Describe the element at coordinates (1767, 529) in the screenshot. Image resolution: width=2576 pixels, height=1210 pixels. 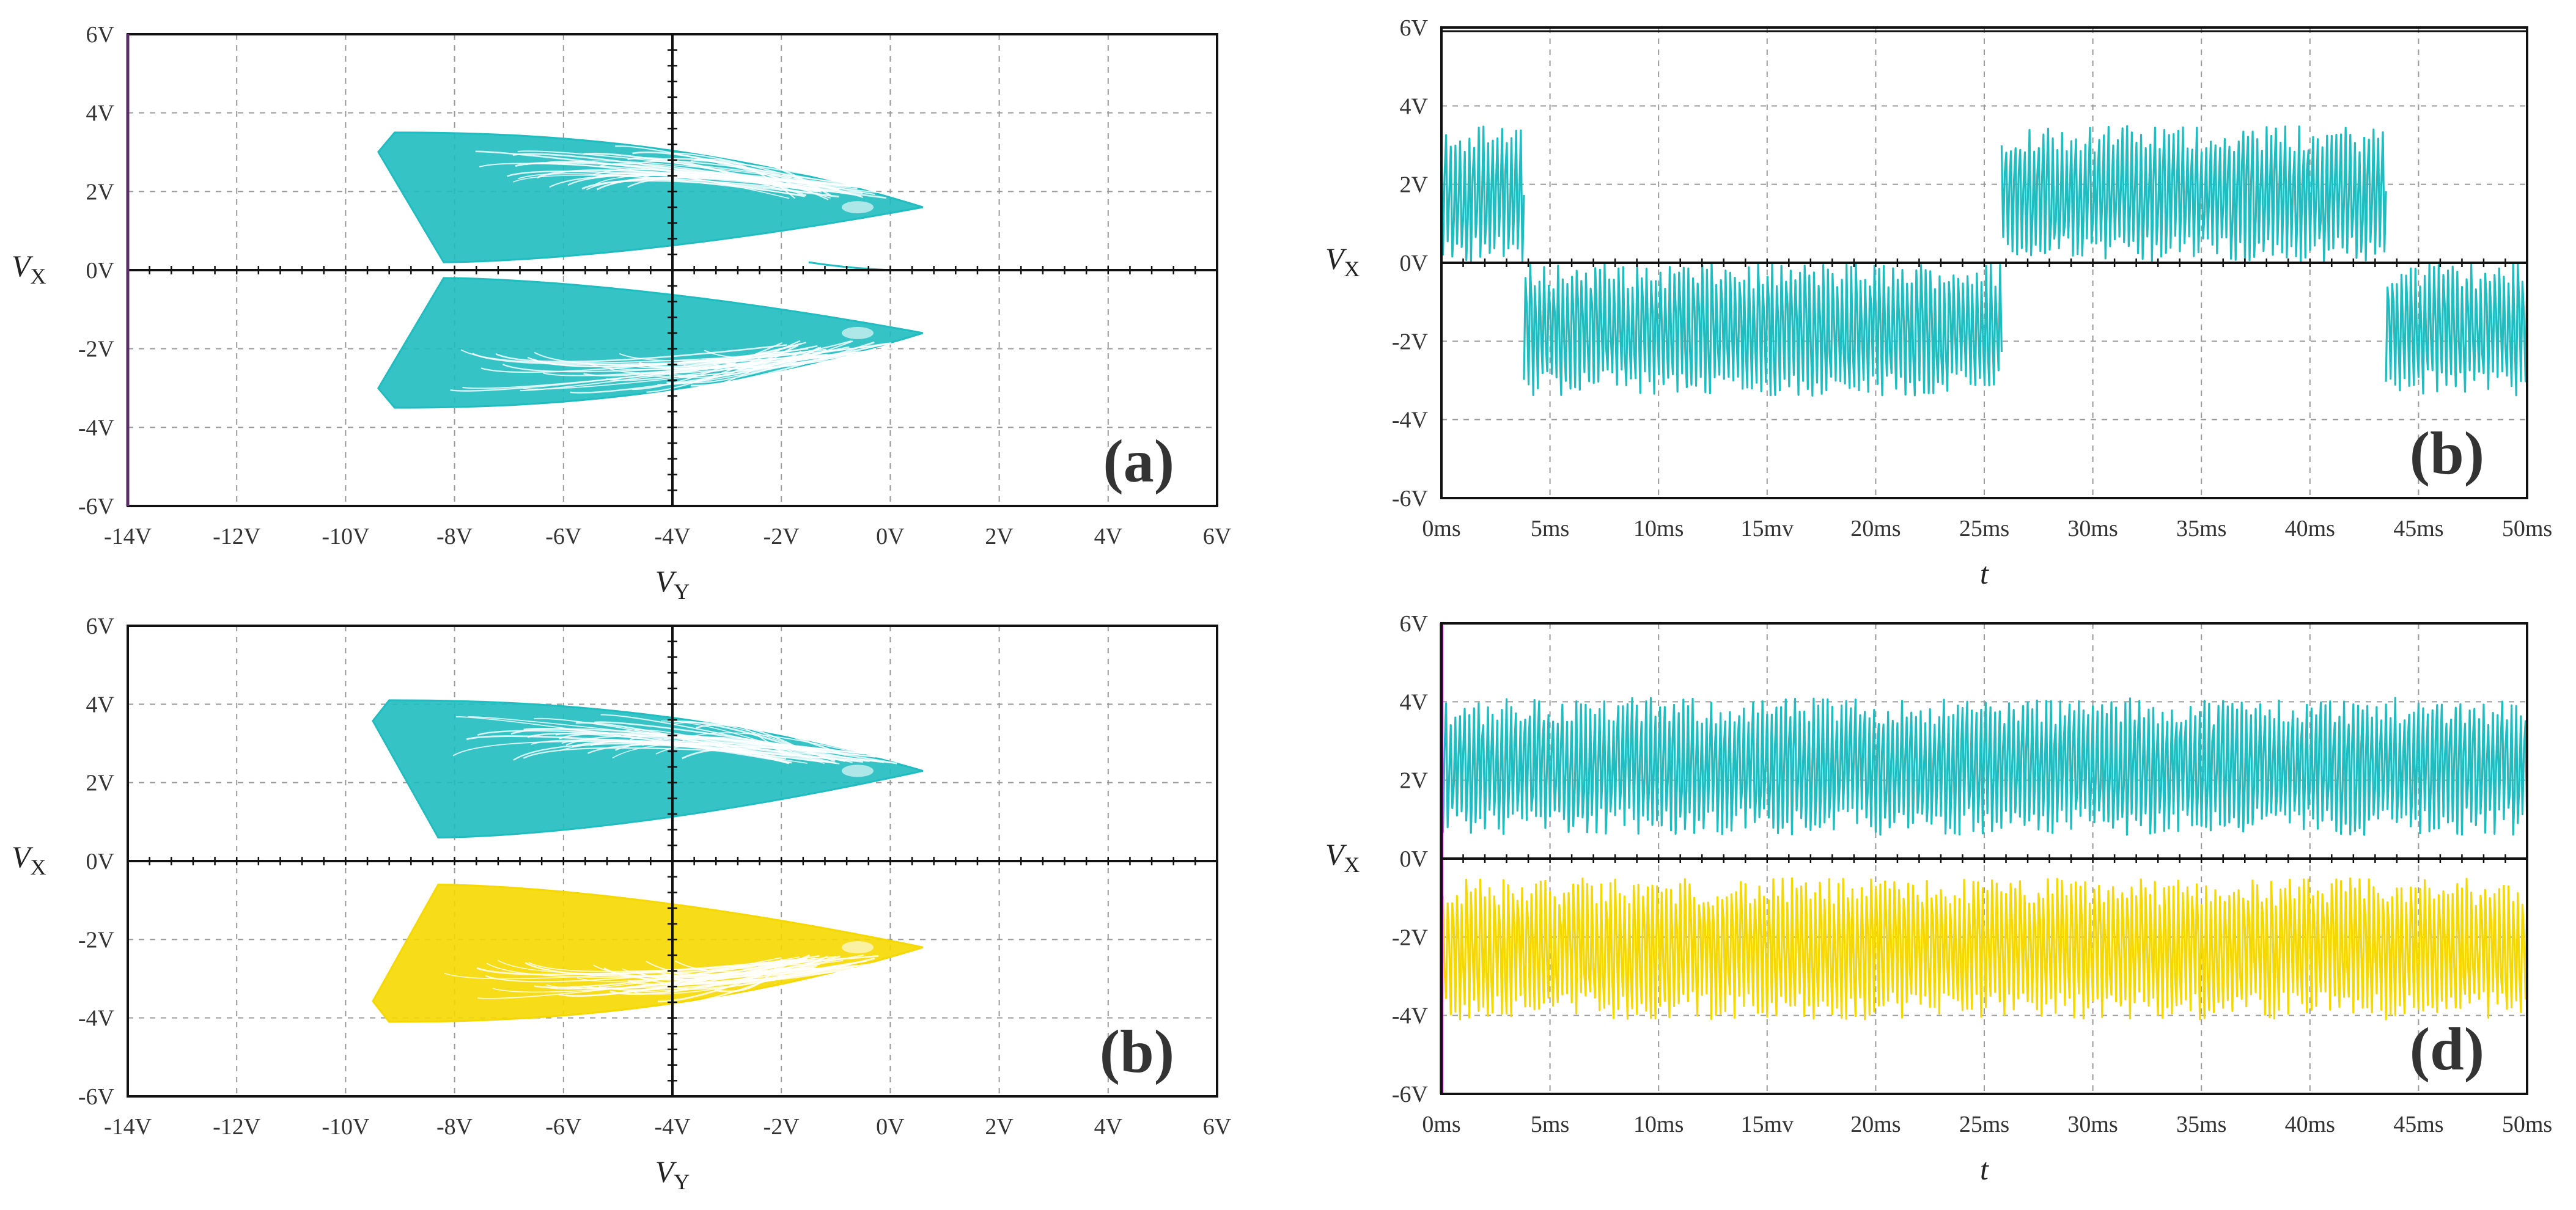
I see `x-tick-label: 15mv` at that location.